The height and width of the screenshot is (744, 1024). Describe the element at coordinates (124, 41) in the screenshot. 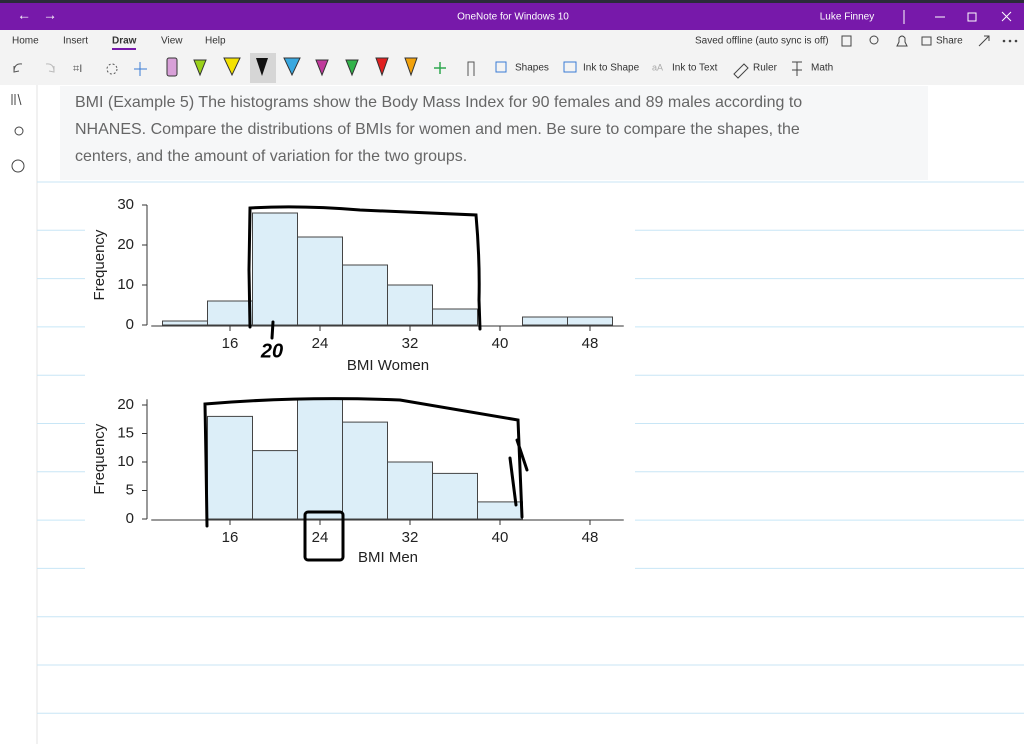

I see `menu-tab: Draw` at that location.